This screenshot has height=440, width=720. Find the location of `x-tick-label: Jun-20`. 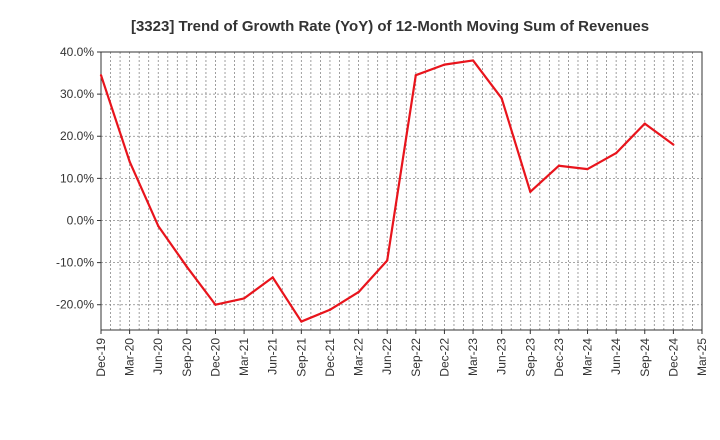

x-tick-label: Jun-20 is located at coordinates (158, 356).